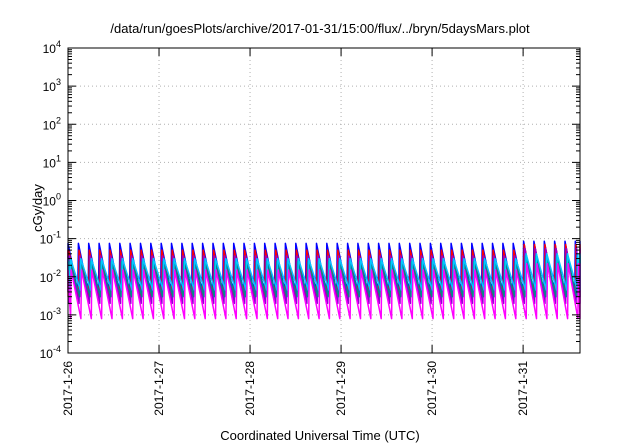 This screenshot has width=640, height=448. What do you see at coordinates (50, 238) in the screenshot?
I see `y-tick-label: 10⁻¹` at bounding box center [50, 238].